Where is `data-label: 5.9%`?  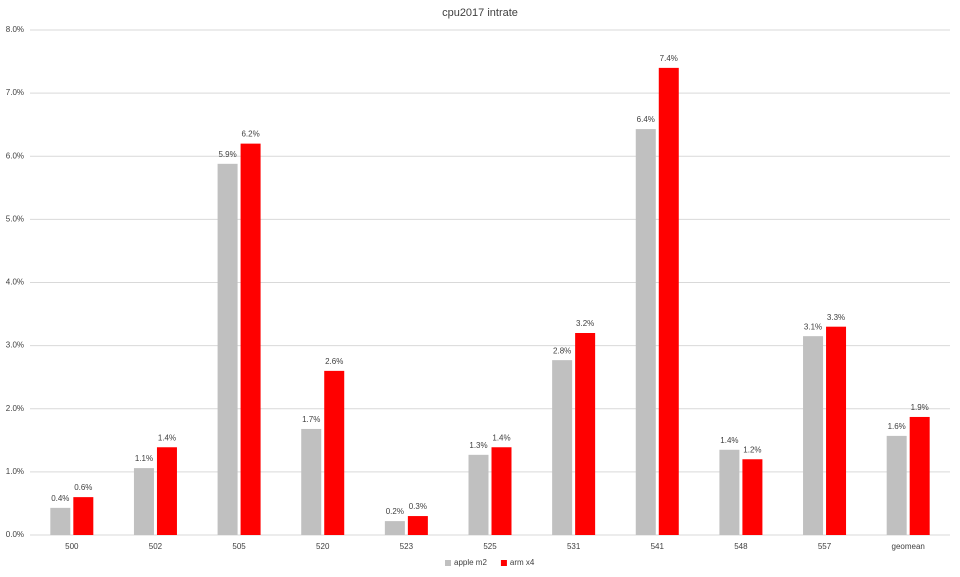 data-label: 5.9% is located at coordinates (227, 154).